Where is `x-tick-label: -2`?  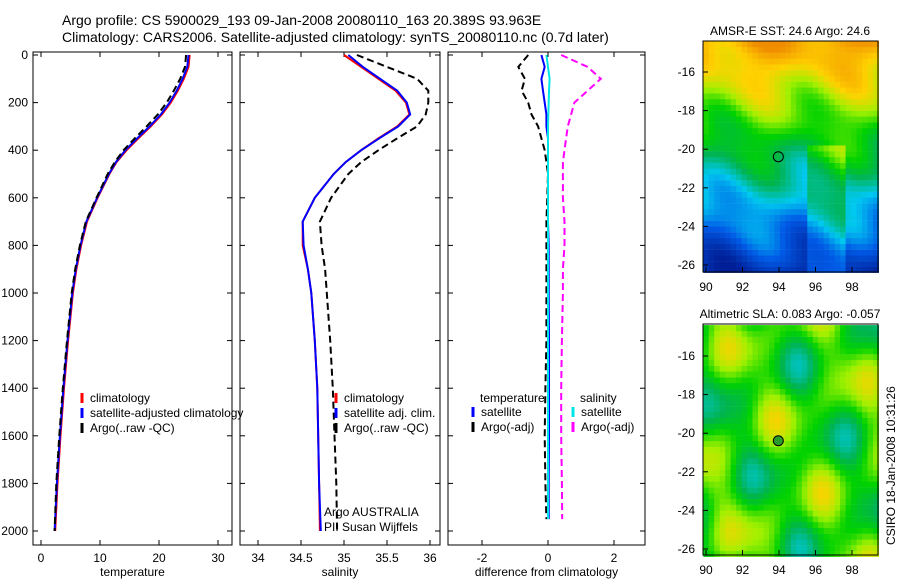 x-tick-label: -2 is located at coordinates (482, 558).